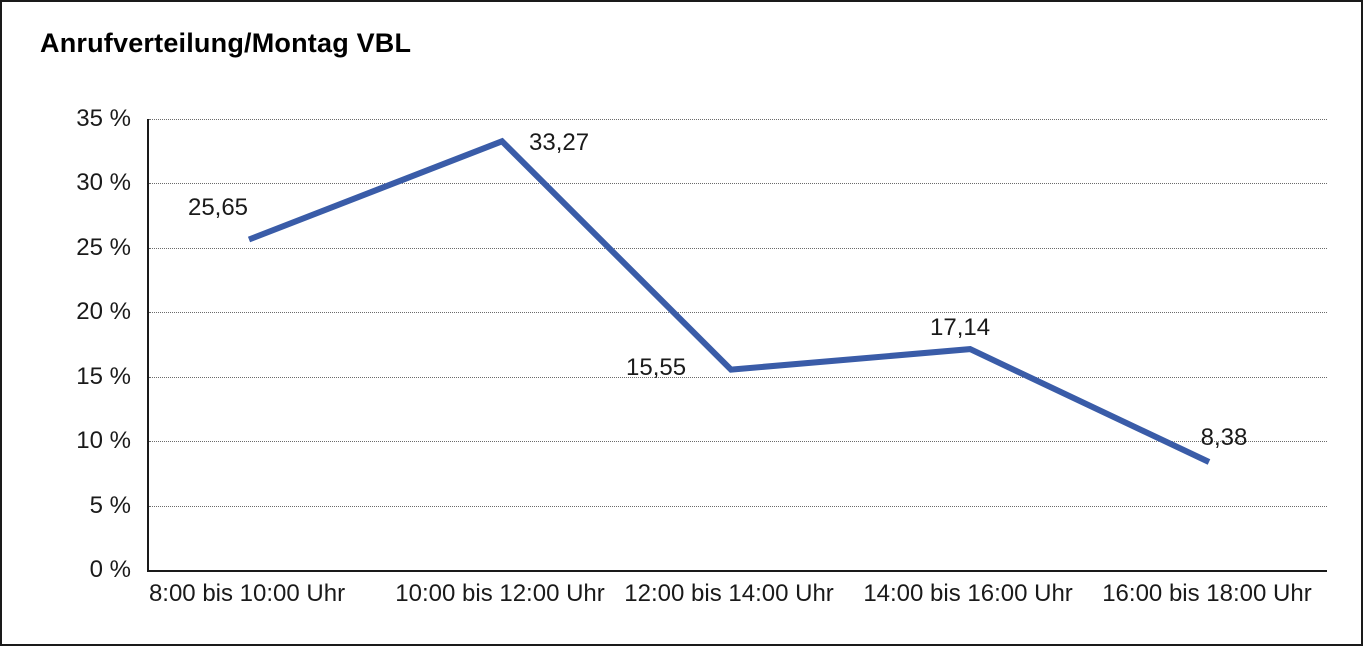  What do you see at coordinates (110, 569) in the screenshot?
I see `y-tick-label: 0 %` at bounding box center [110, 569].